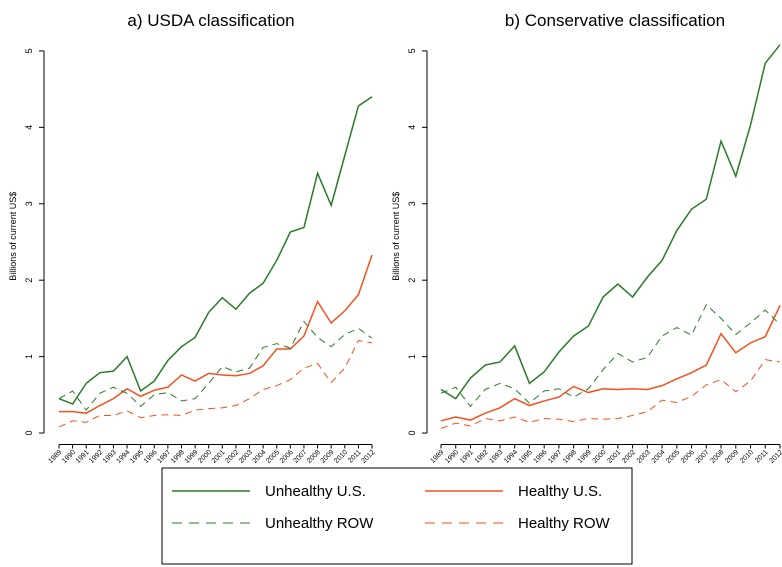 Image resolution: width=782 pixels, height=567 pixels. I want to click on legend-label: Unhealthy U.S., so click(315, 491).